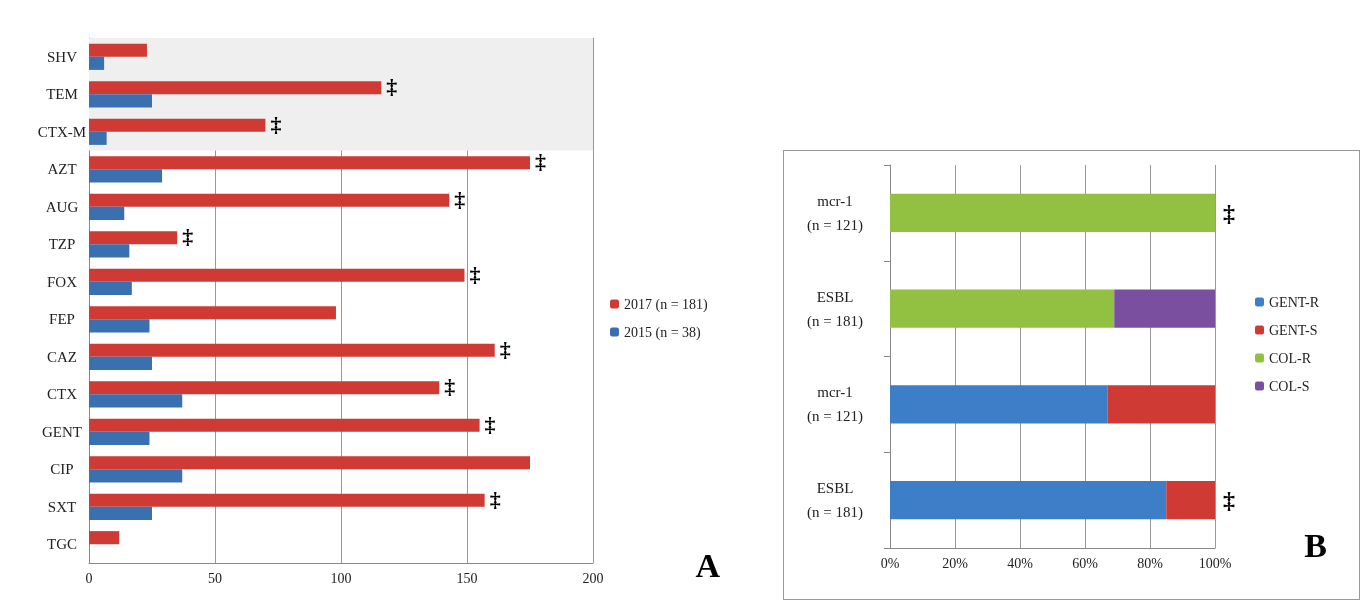 This screenshot has height=612, width=1362. I want to click on y-tick-label: CIP, so click(62, 469).